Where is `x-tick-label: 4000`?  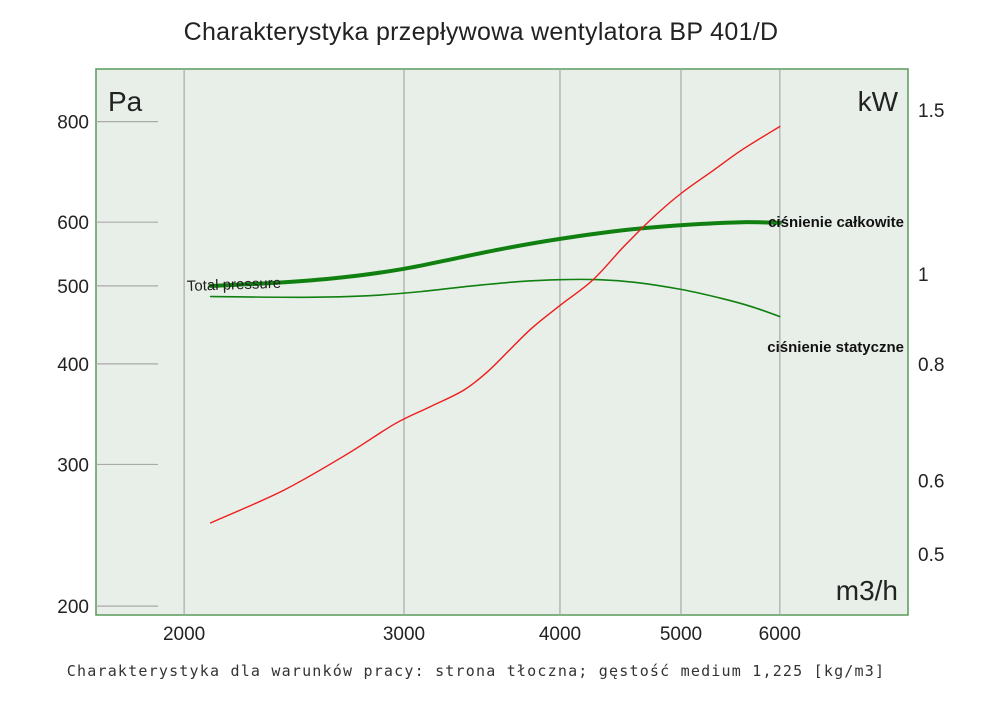
x-tick-label: 4000 is located at coordinates (560, 634).